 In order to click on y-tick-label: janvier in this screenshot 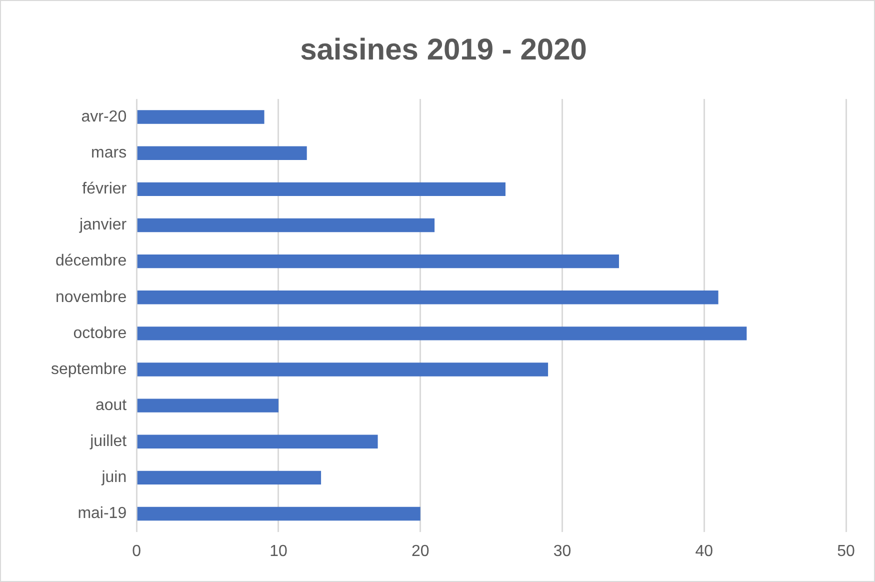, I will do `click(103, 225)`.